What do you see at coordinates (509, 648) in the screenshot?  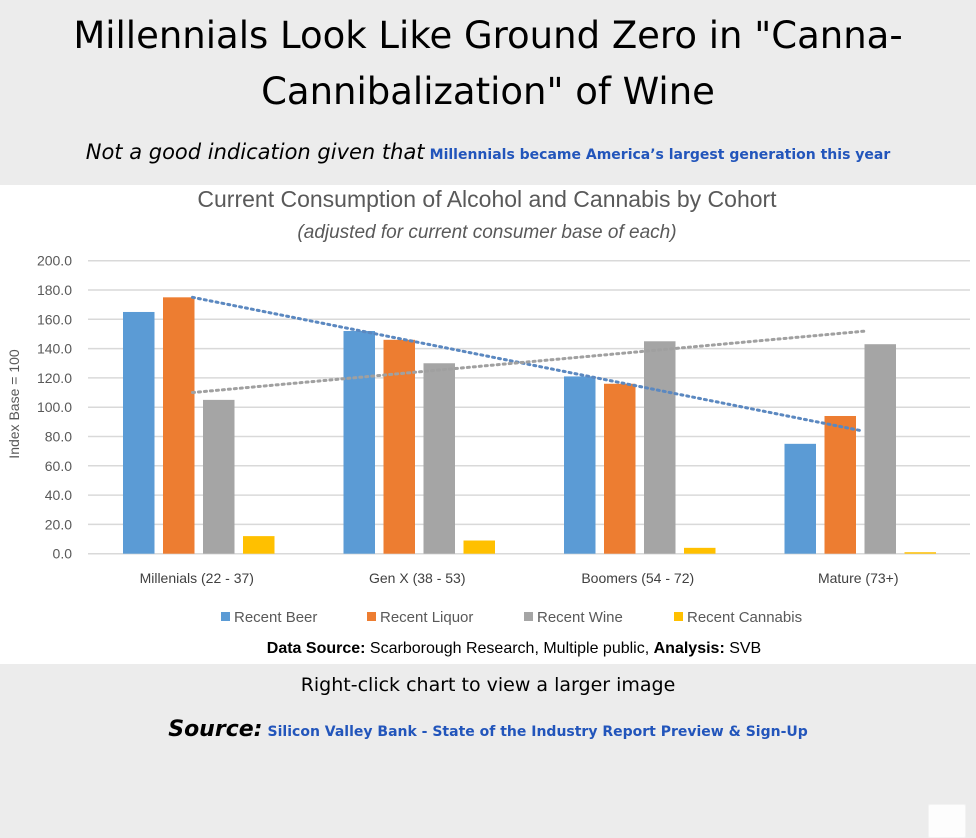 I see `data-source-text: Scarborough Research, Multiple public,` at bounding box center [509, 648].